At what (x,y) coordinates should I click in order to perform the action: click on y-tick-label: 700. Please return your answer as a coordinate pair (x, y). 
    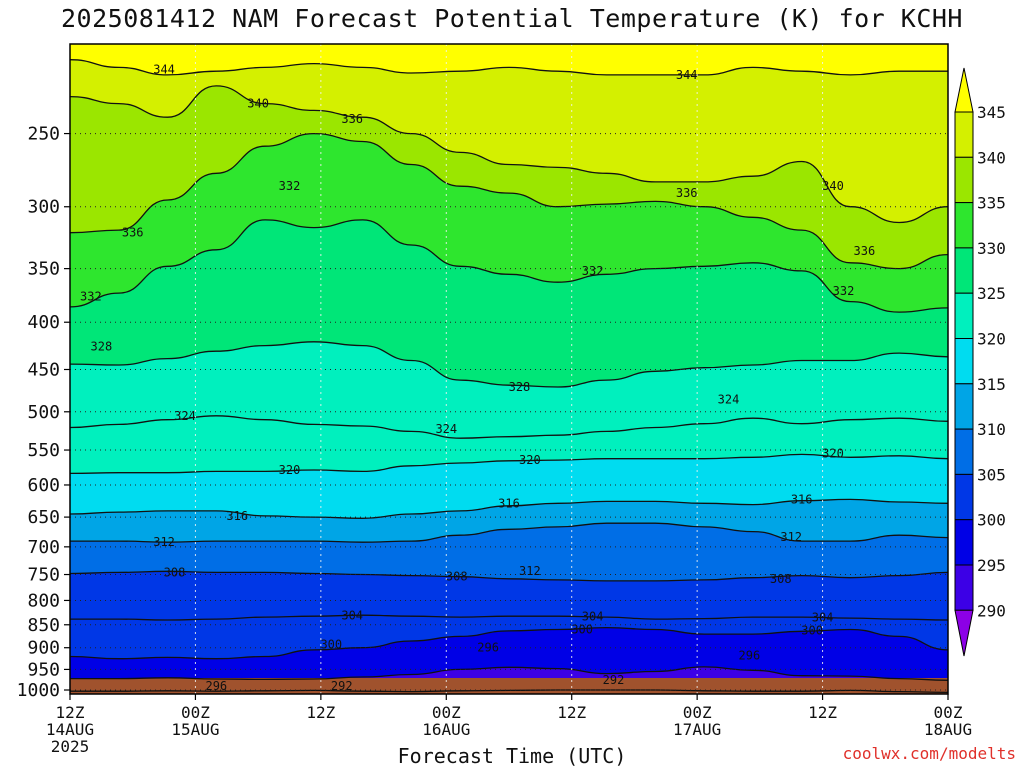
    Looking at the image, I should click on (43, 547).